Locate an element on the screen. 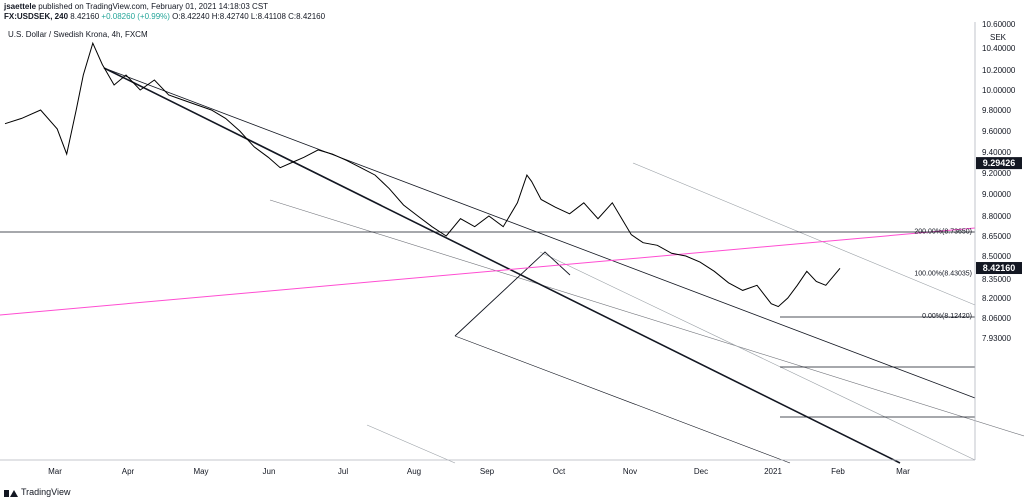 Image resolution: width=1024 pixels, height=503 pixels. fib-level-label: 100.00%(8.43035) is located at coordinates (943, 274).